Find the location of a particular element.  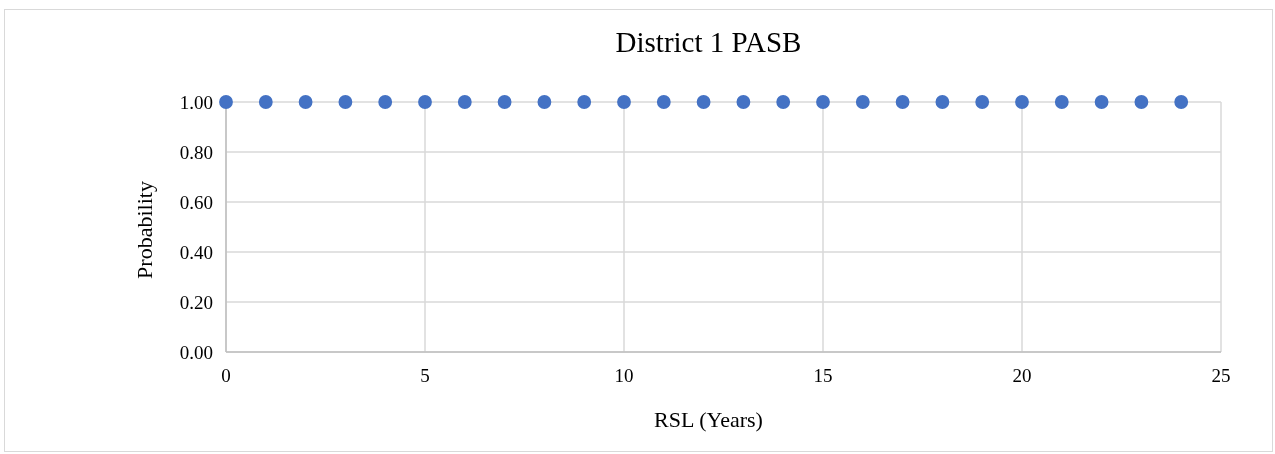

y-axis-title: Probability is located at coordinates (144, 230).